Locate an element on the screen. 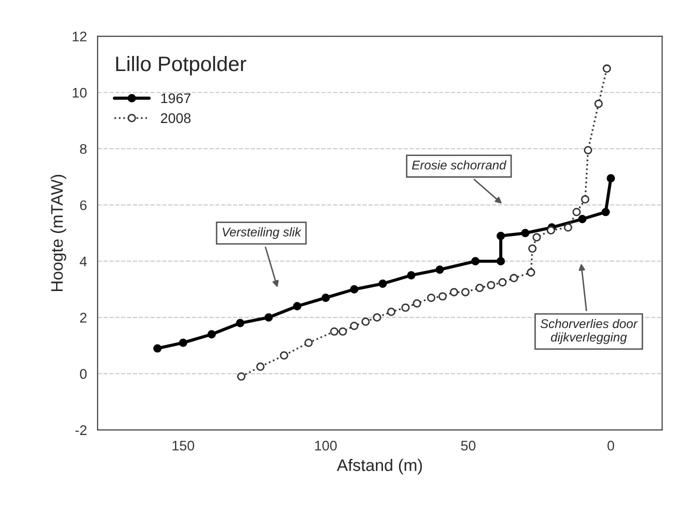 The image size is (697, 518). x-tick-label: 50 is located at coordinates (468, 445).